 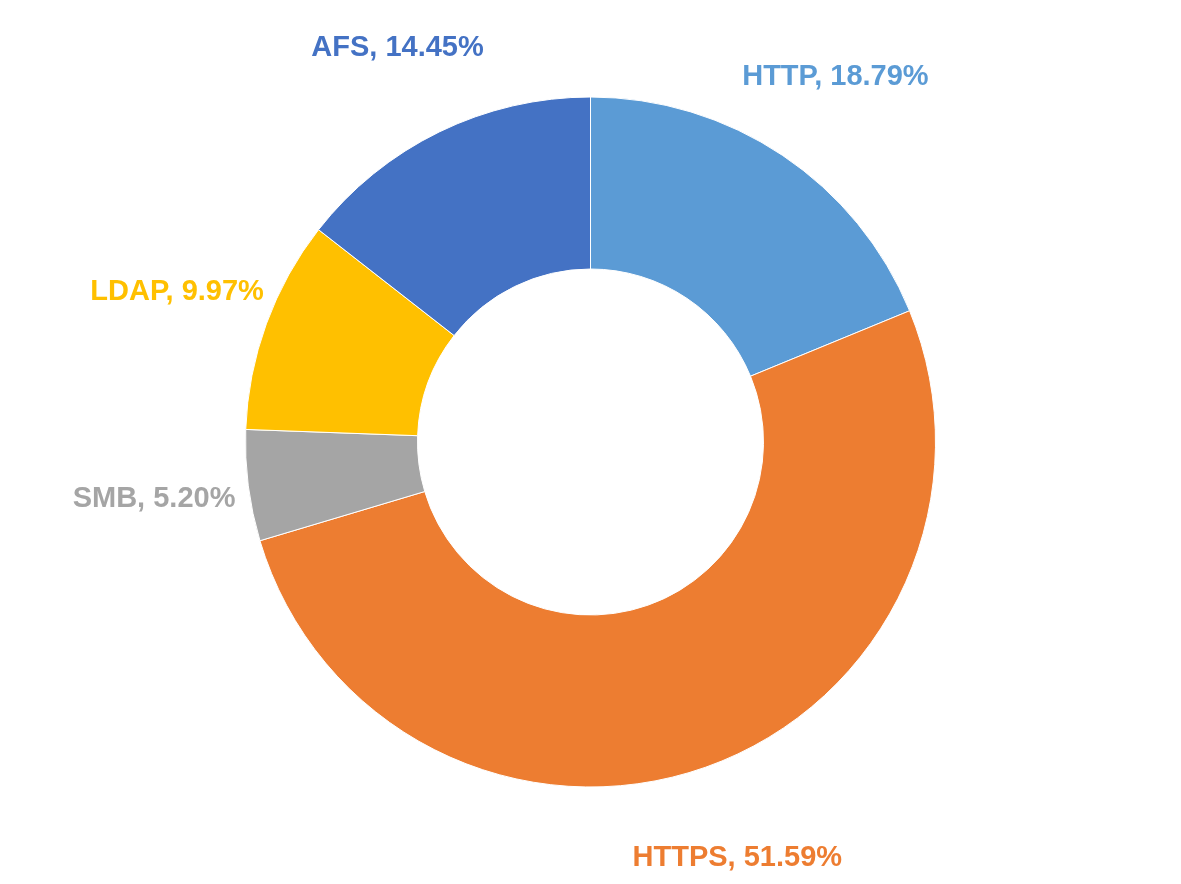 What do you see at coordinates (154, 496) in the screenshot?
I see `slice-label: SMB, 5.20%` at bounding box center [154, 496].